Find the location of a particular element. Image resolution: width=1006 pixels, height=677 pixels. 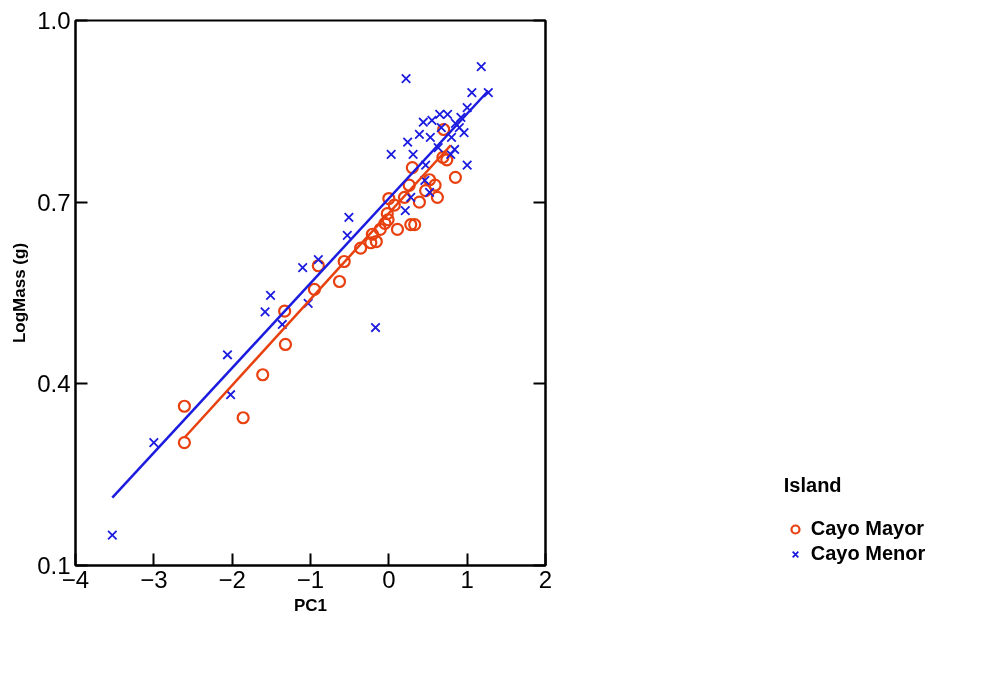

y-tick-label: 1.0 is located at coordinates (54, 20).